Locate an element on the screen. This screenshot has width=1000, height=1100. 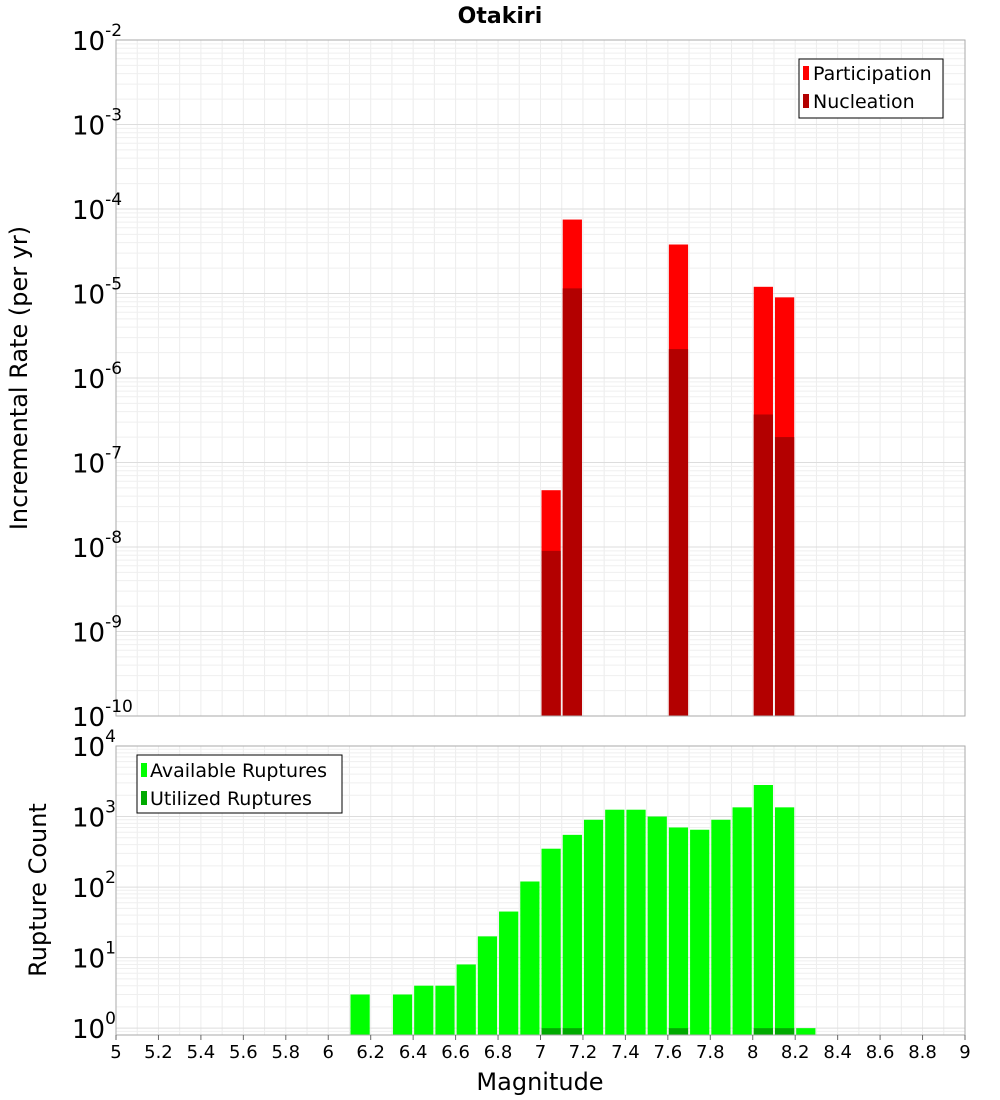
count-bars is located at coordinates (583, 909).